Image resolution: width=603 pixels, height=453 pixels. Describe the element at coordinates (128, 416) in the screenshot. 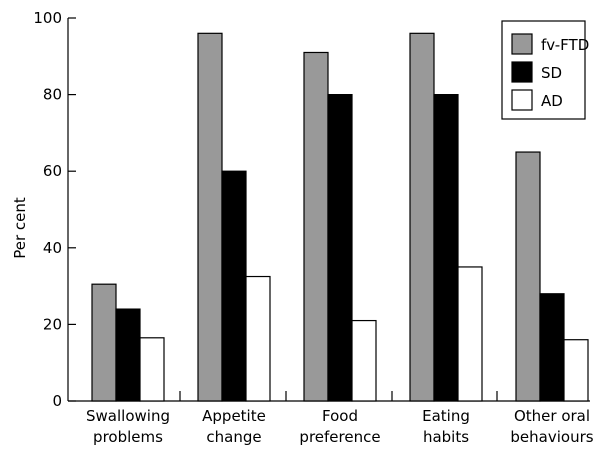

I see `x-category-label: Swallowing` at that location.